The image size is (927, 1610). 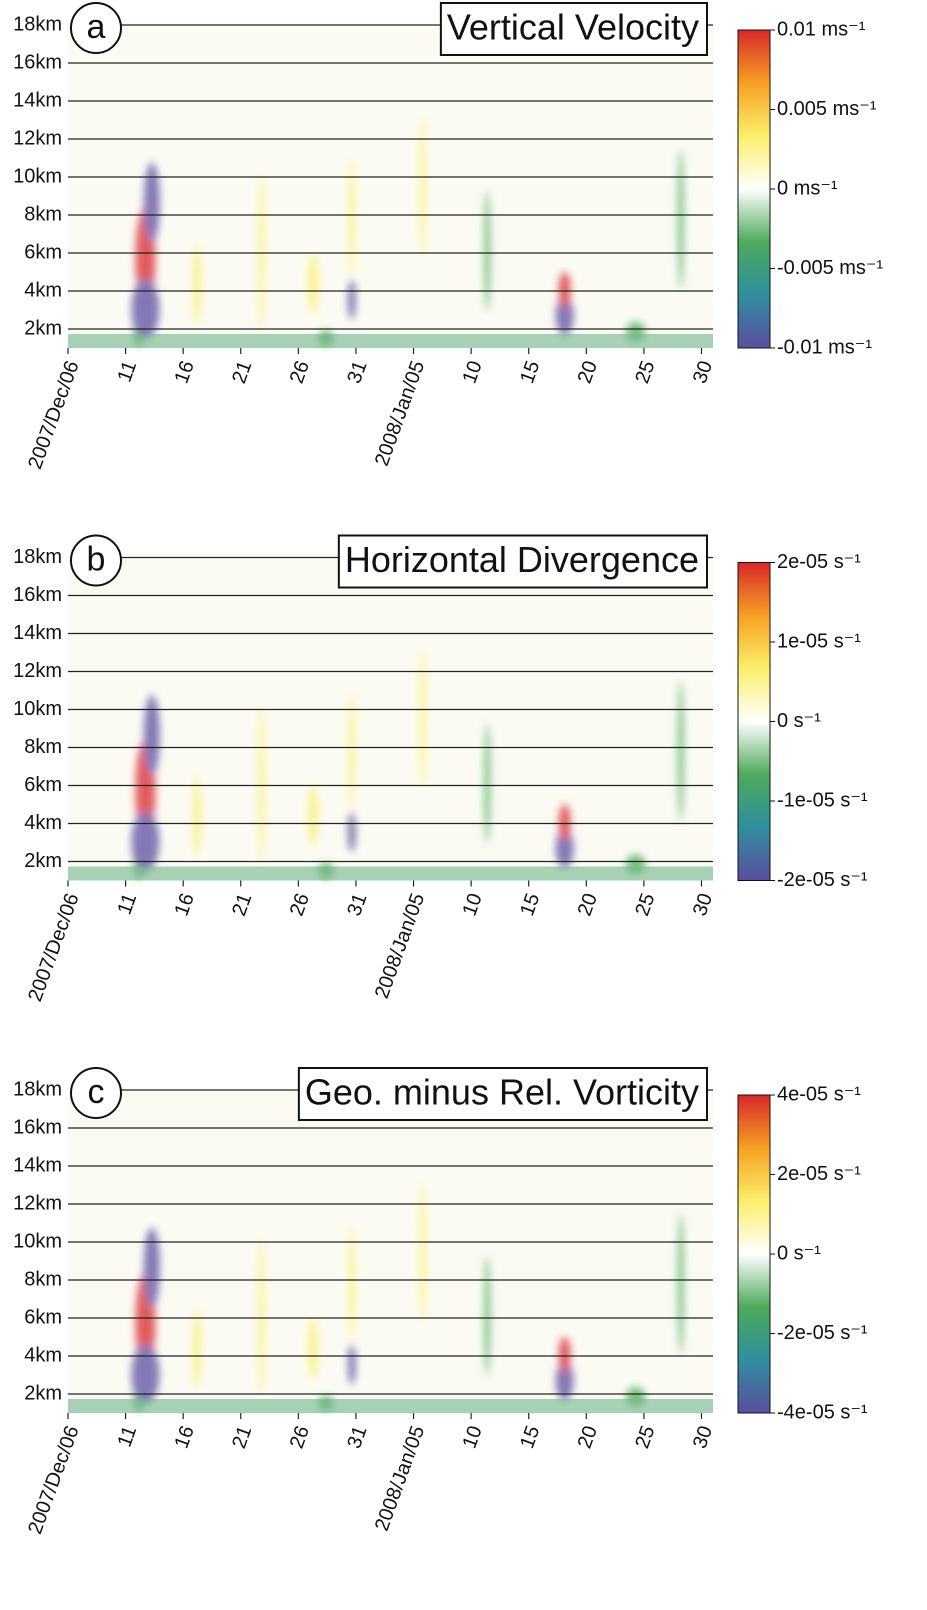 What do you see at coordinates (300, 372) in the screenshot?
I see `x-tick-label: 26` at bounding box center [300, 372].